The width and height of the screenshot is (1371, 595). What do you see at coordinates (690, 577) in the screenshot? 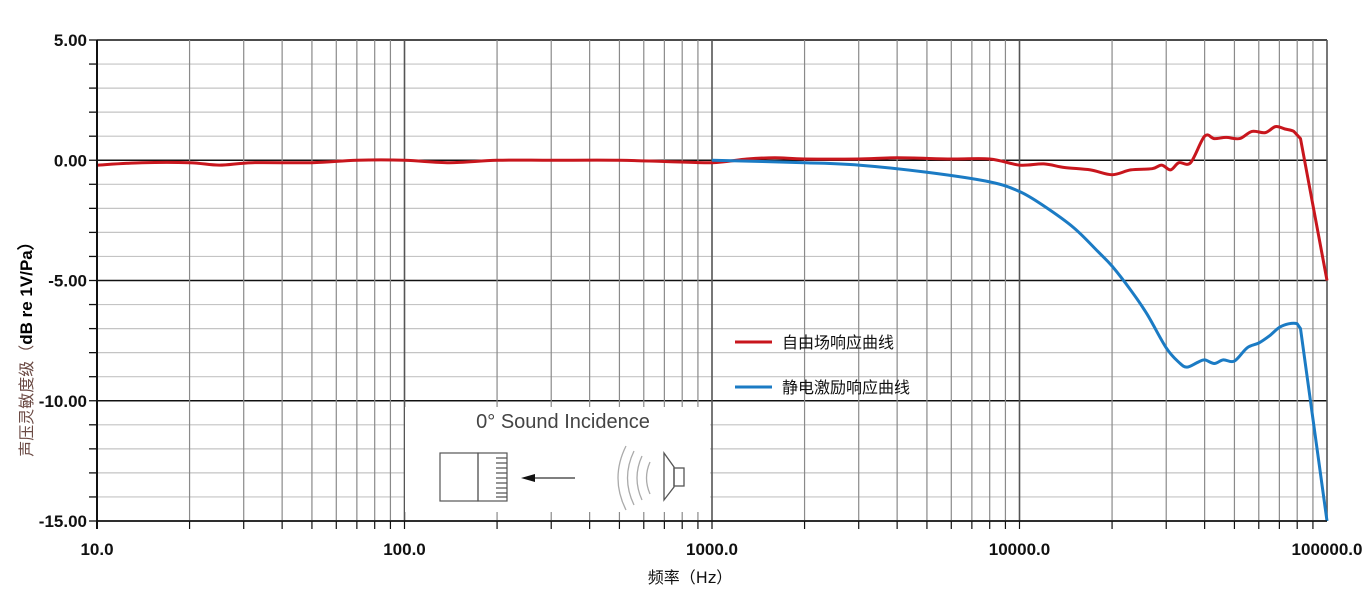
I see `x-axis-label: 频率（Hz）` at bounding box center [690, 577].